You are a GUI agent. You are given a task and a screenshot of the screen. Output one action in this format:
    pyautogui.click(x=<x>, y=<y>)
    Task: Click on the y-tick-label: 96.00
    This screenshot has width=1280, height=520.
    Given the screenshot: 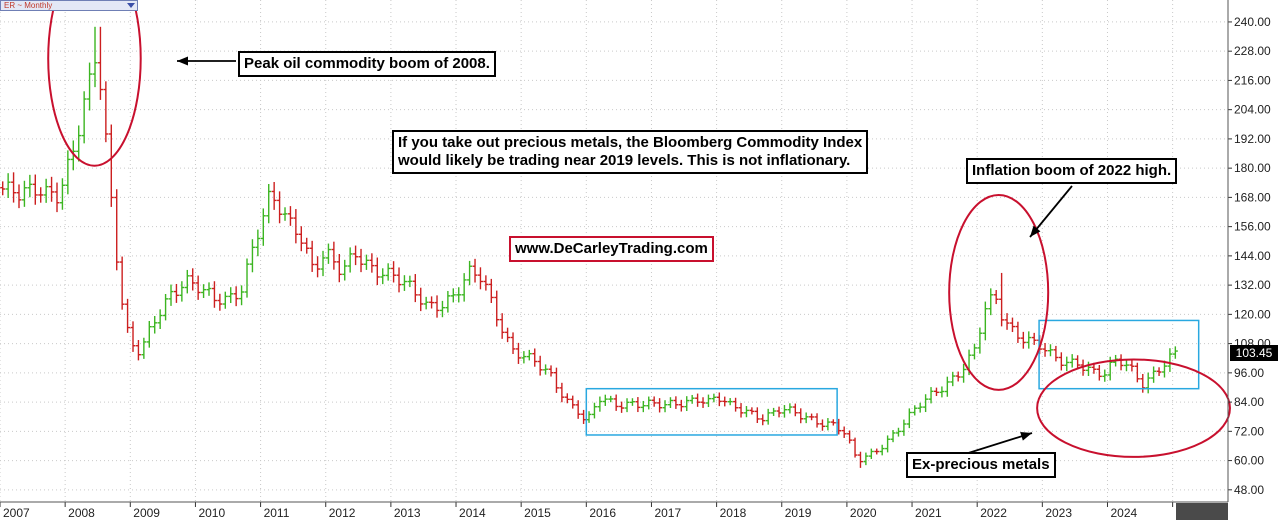 What is the action you would take?
    pyautogui.click(x=1249, y=373)
    